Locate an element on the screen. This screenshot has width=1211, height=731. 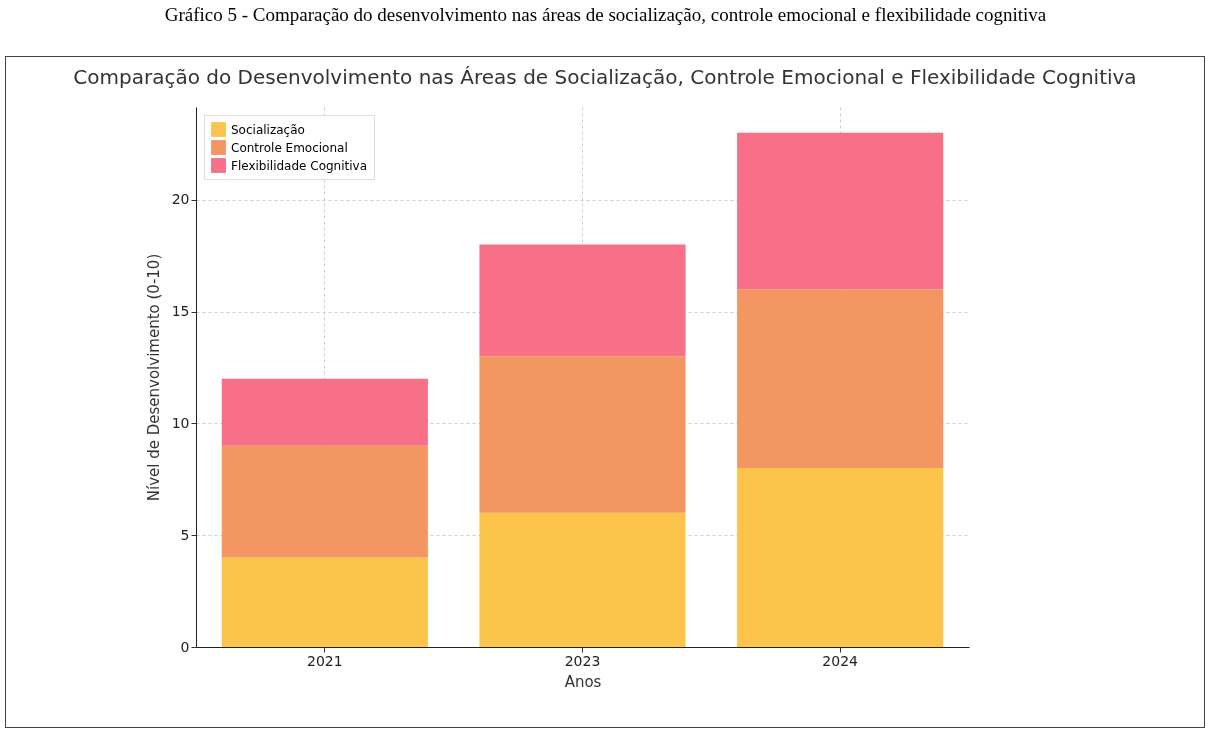
legend-label: Socialização is located at coordinates (268, 129).